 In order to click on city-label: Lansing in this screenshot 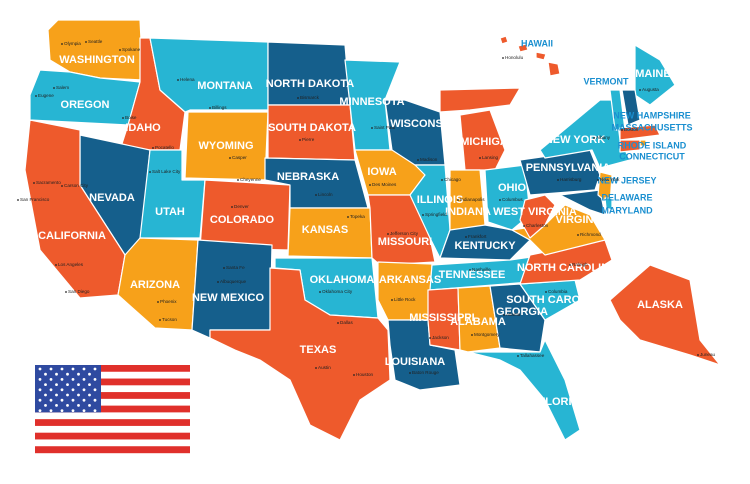, I will do `click(490, 157)`.